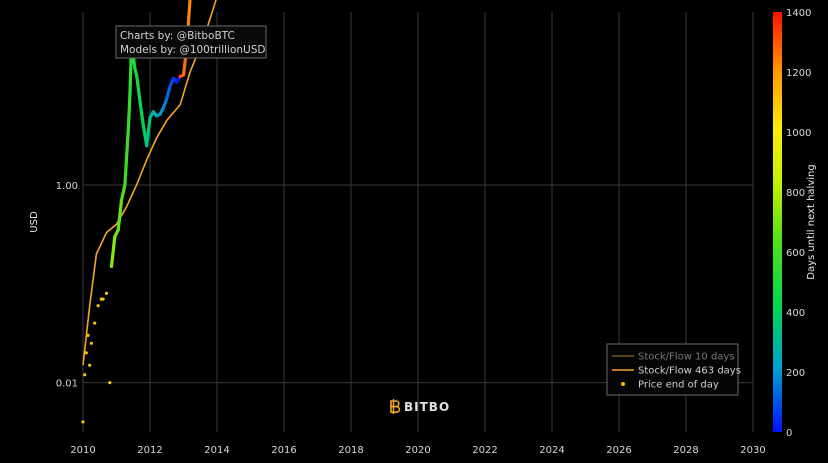 The height and width of the screenshot is (463, 828). What do you see at coordinates (177, 36) in the screenshot?
I see `credit-charts: Charts by: @BitboBTC` at bounding box center [177, 36].